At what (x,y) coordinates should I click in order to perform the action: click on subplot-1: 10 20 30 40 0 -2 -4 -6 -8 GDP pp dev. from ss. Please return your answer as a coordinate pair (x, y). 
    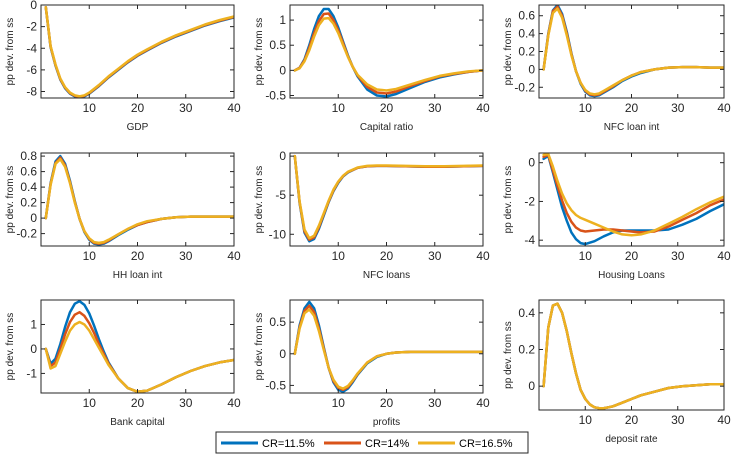
    Looking at the image, I should click on (123, 66).